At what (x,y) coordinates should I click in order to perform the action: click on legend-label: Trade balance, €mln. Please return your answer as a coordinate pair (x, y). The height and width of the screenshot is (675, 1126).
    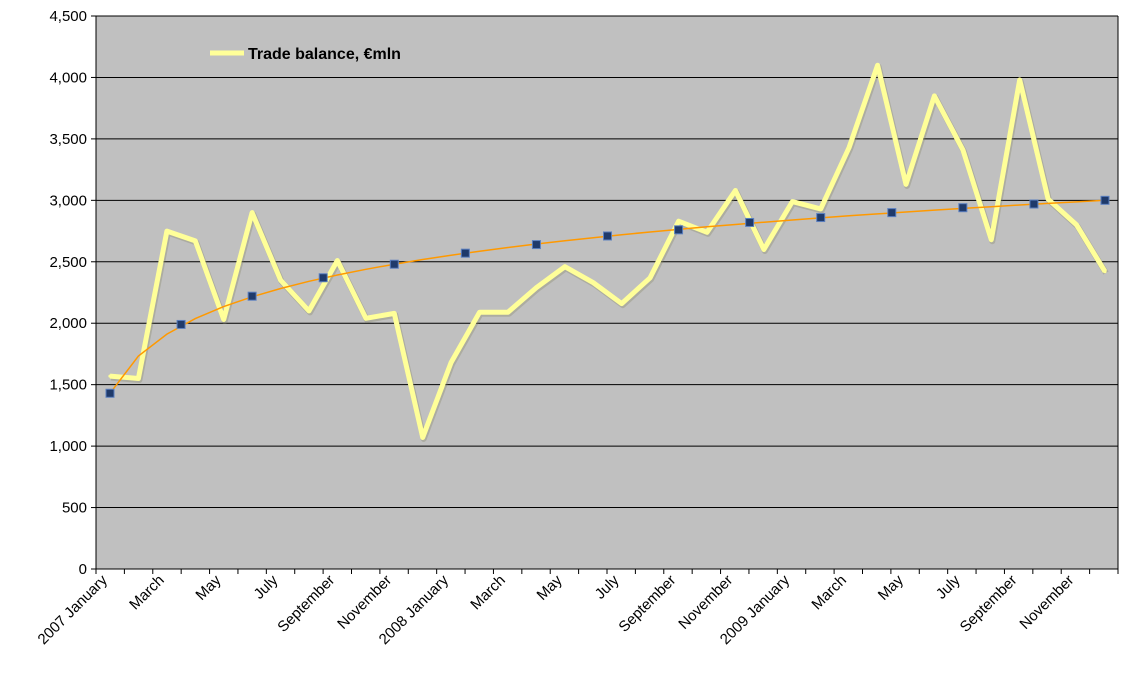
    Looking at the image, I should click on (324, 54).